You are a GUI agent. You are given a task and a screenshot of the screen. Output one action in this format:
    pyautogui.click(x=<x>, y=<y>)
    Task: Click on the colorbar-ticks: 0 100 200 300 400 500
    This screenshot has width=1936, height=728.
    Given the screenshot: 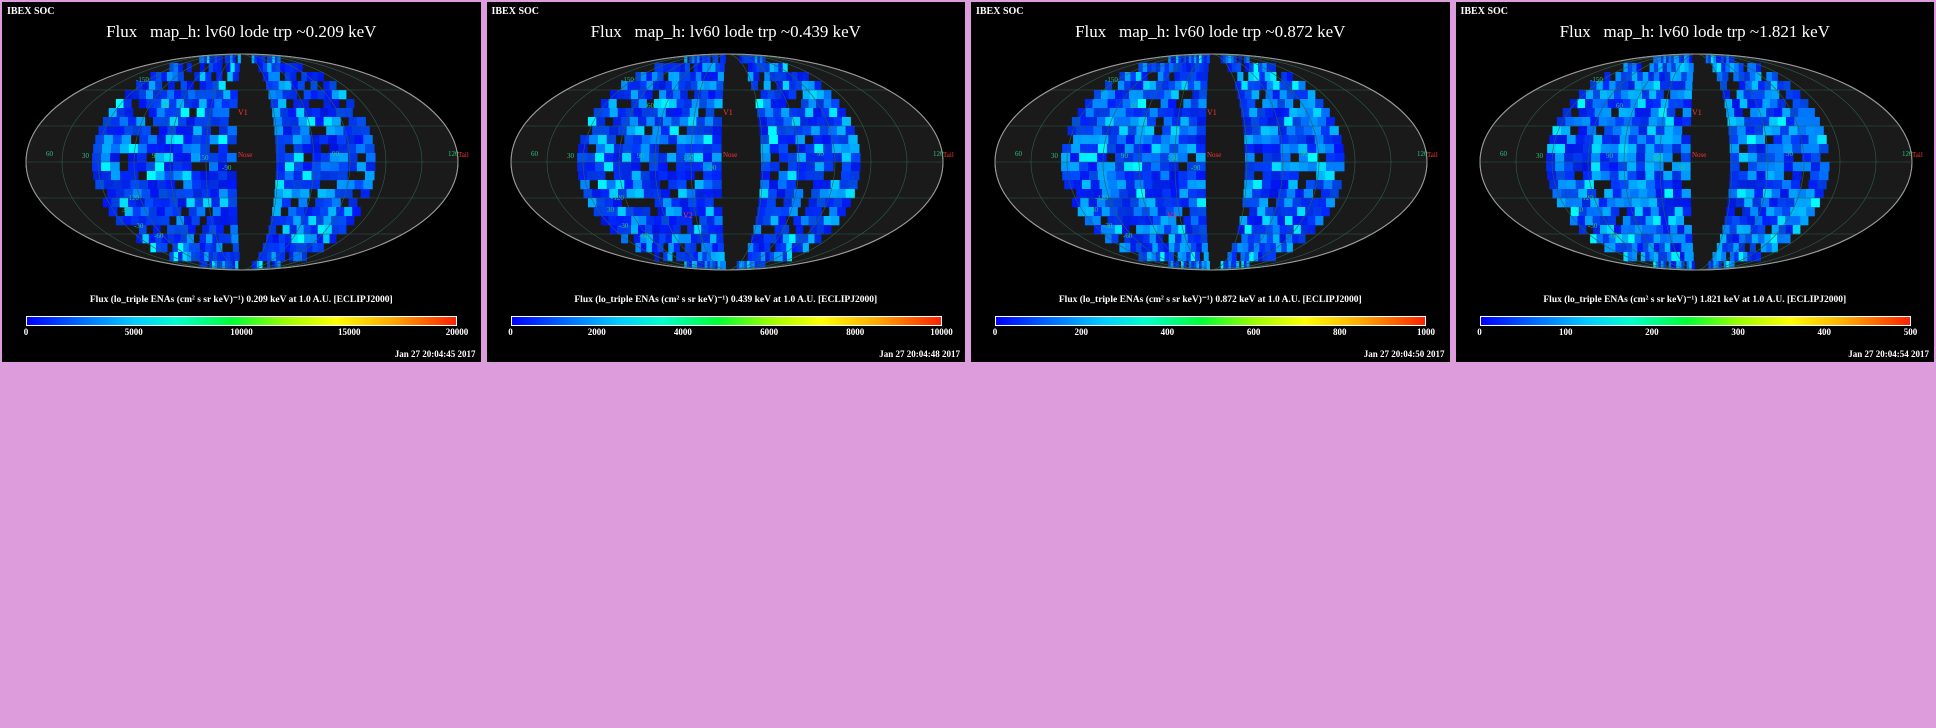 What is the action you would take?
    pyautogui.click(x=1697, y=333)
    